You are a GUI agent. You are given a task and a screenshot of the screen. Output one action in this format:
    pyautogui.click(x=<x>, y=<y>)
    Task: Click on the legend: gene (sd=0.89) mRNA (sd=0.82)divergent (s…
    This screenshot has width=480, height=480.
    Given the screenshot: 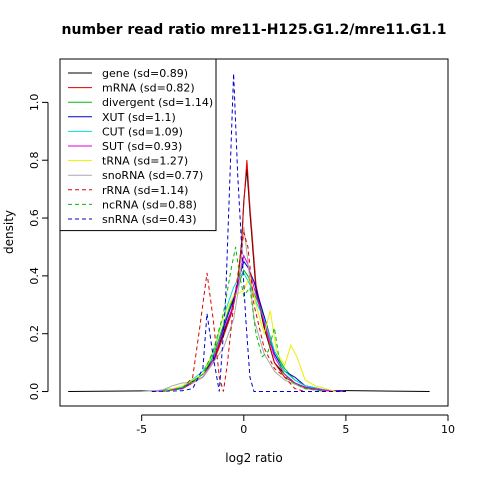 What is the action you would take?
    pyautogui.click(x=138, y=145)
    